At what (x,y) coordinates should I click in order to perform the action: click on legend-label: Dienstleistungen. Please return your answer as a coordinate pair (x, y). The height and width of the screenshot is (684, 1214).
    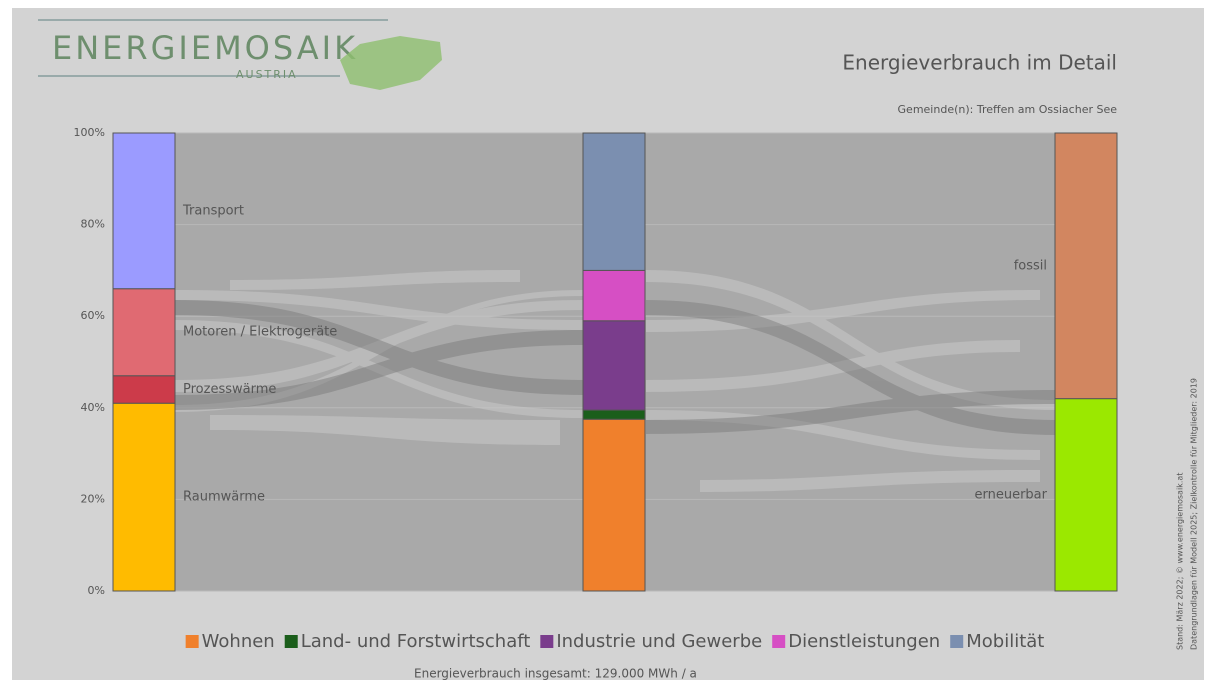
    Looking at the image, I should click on (864, 641).